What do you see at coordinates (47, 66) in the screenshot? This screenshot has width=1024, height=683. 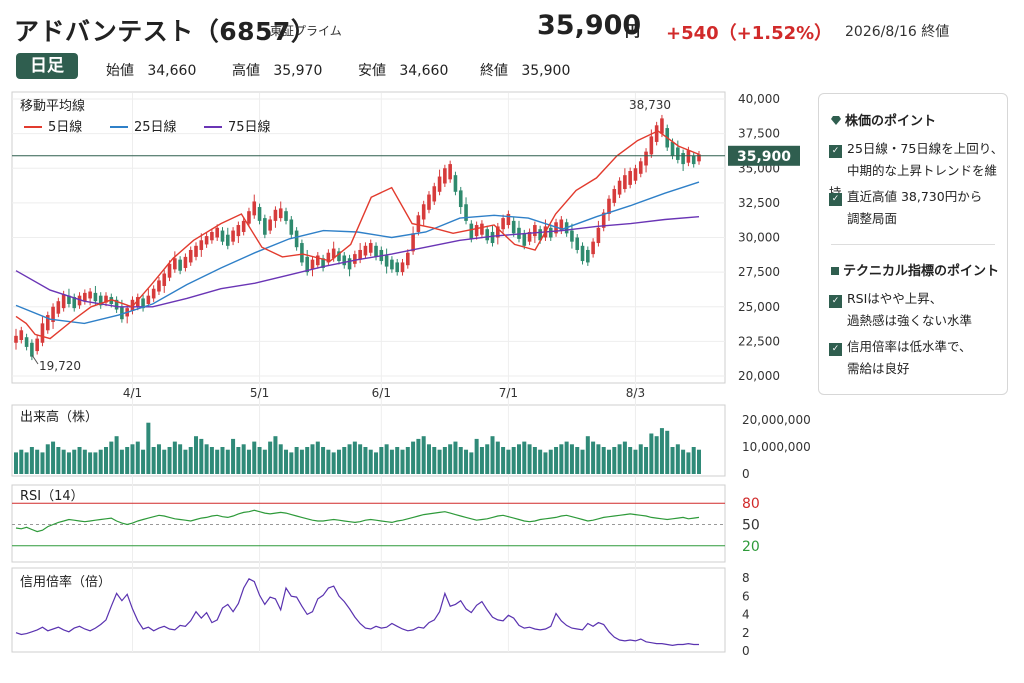 I see `period-daily-button: 日足` at bounding box center [47, 66].